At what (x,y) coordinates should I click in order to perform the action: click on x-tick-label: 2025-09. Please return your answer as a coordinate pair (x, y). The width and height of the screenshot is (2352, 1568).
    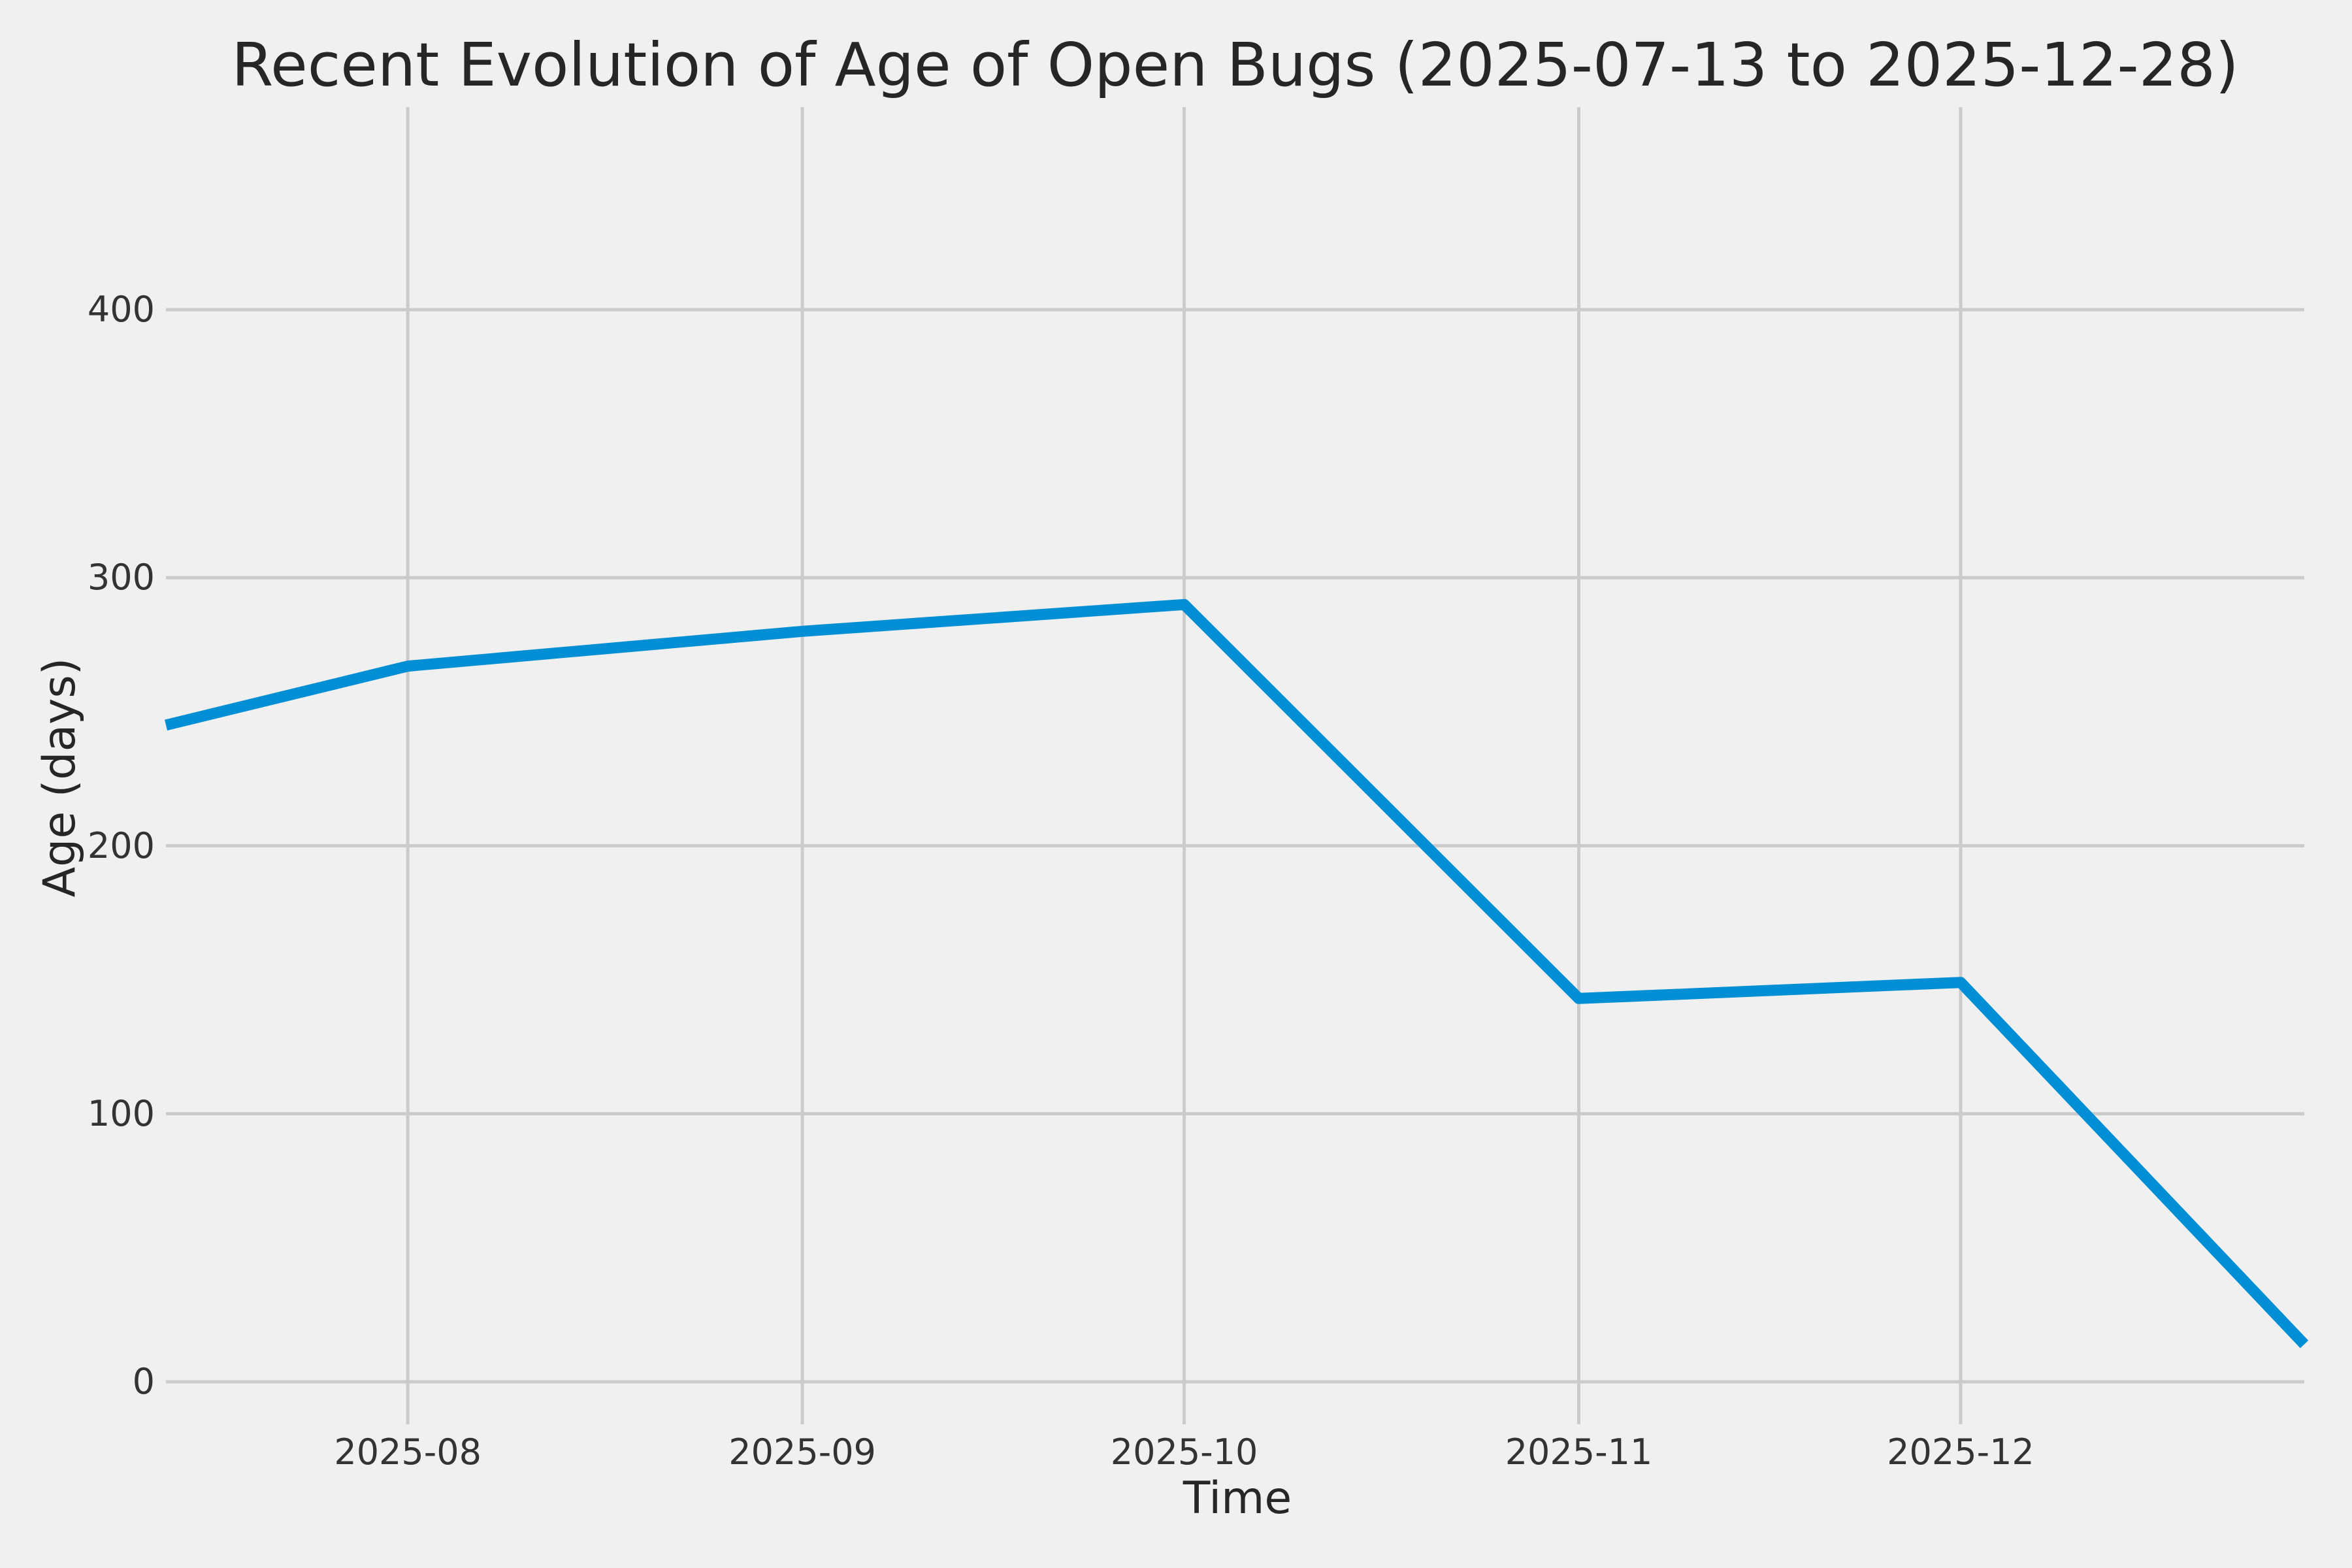
    Looking at the image, I should click on (802, 1452).